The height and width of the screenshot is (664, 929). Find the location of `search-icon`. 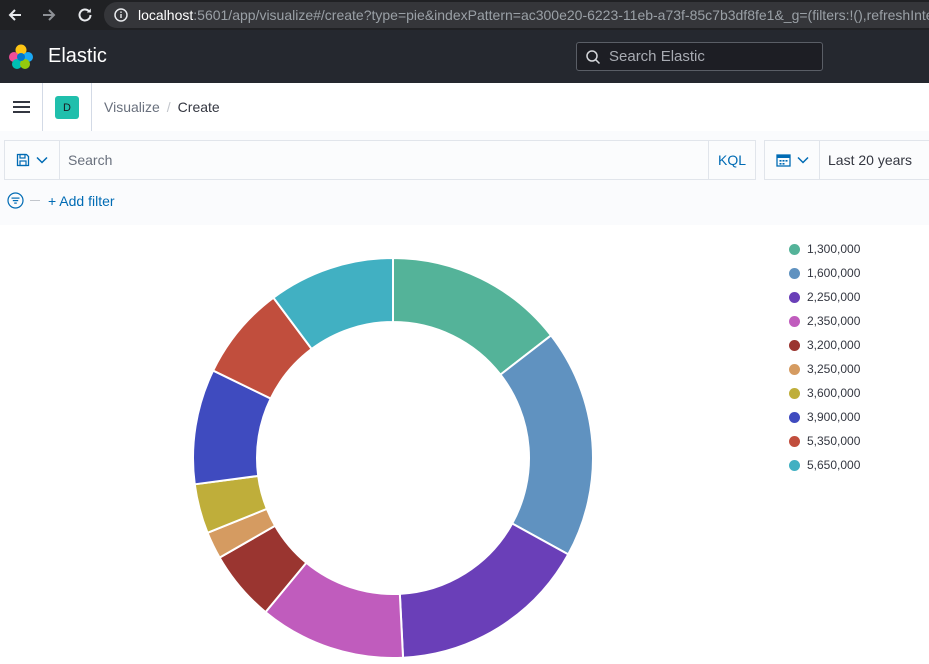

search-icon is located at coordinates (593, 56).